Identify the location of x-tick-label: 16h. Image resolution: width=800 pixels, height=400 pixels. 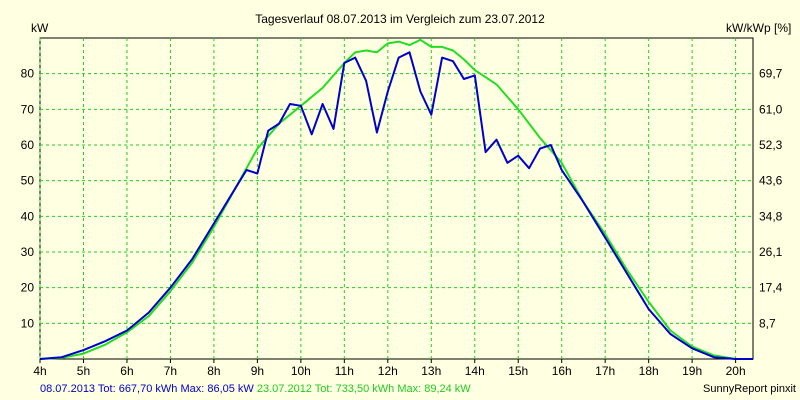
(562, 371).